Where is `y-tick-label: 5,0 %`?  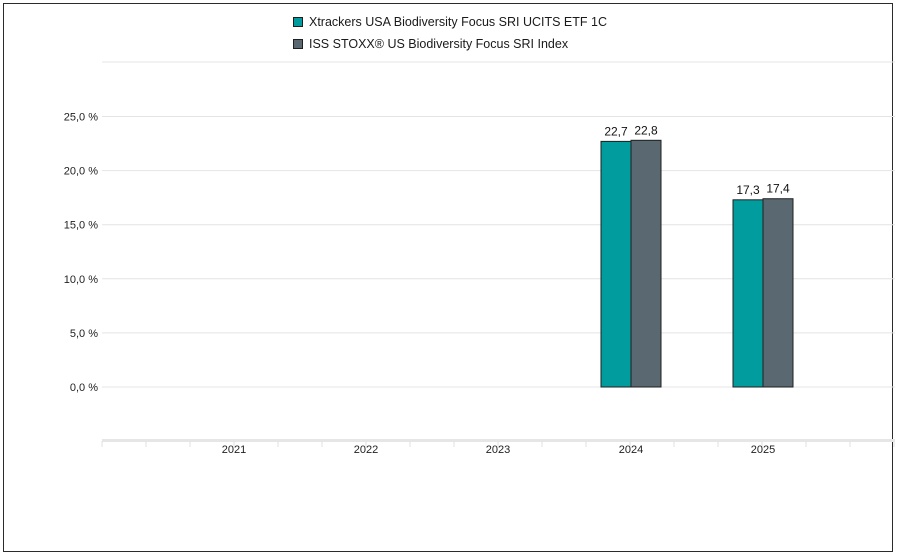
y-tick-label: 5,0 % is located at coordinates (84, 334).